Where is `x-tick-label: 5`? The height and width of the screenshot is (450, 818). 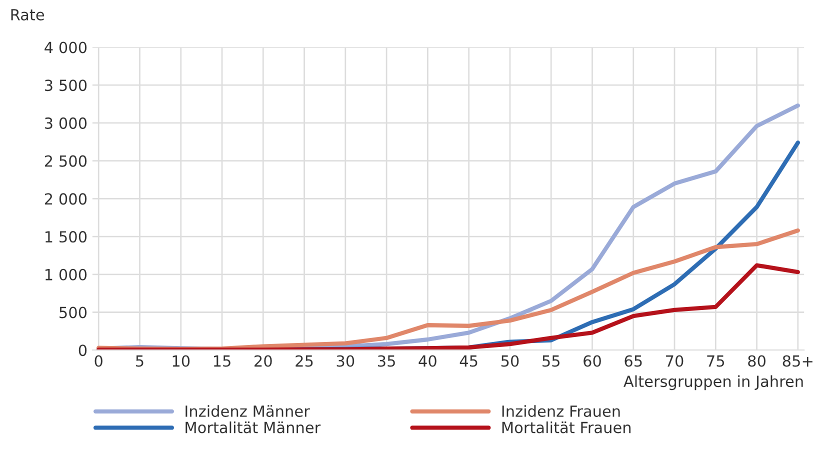
x-tick-label: 5 is located at coordinates (140, 361).